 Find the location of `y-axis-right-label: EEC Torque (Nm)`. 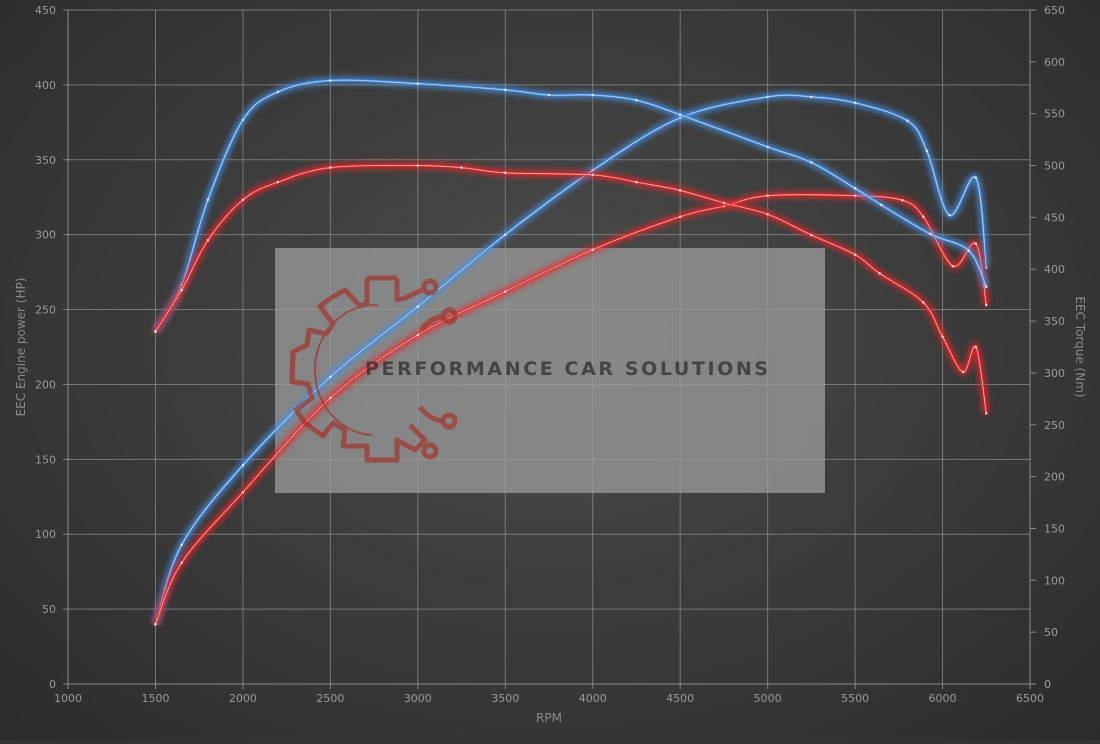

y-axis-right-label: EEC Torque (Nm) is located at coordinates (1080, 346).